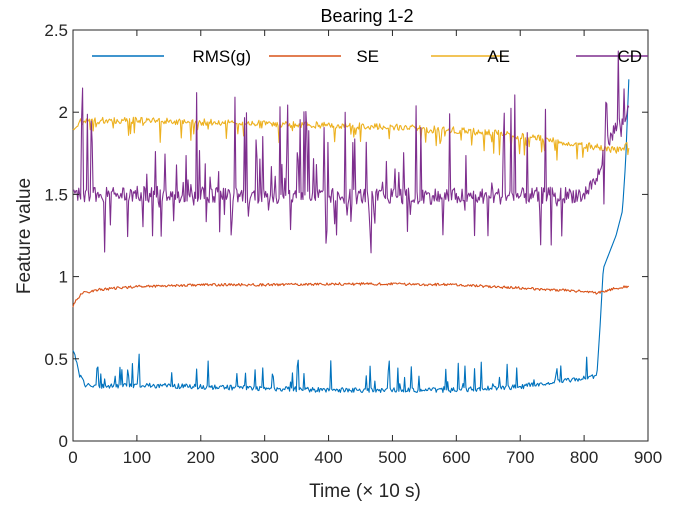 The width and height of the screenshot is (681, 508). What do you see at coordinates (63, 112) in the screenshot?
I see `y-tick-label: 2` at bounding box center [63, 112].